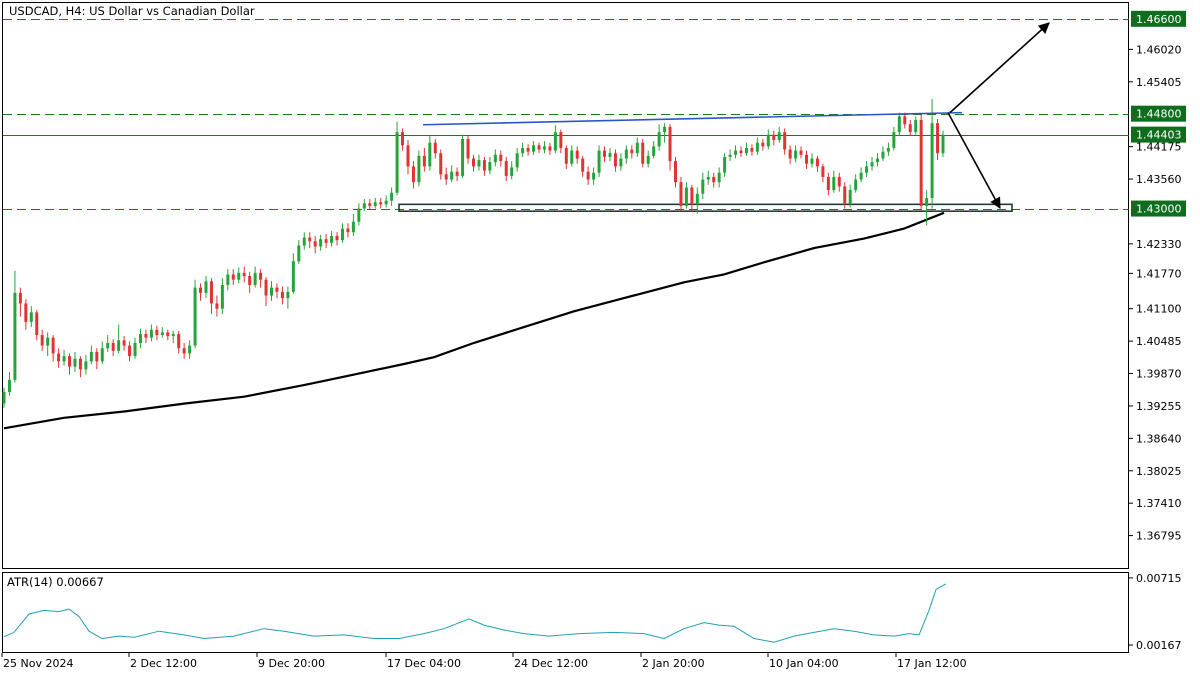 This screenshot has width=1200, height=679. Describe the element at coordinates (1159, 578) in the screenshot. I see `atr-axis-label: 0.00715` at that location.